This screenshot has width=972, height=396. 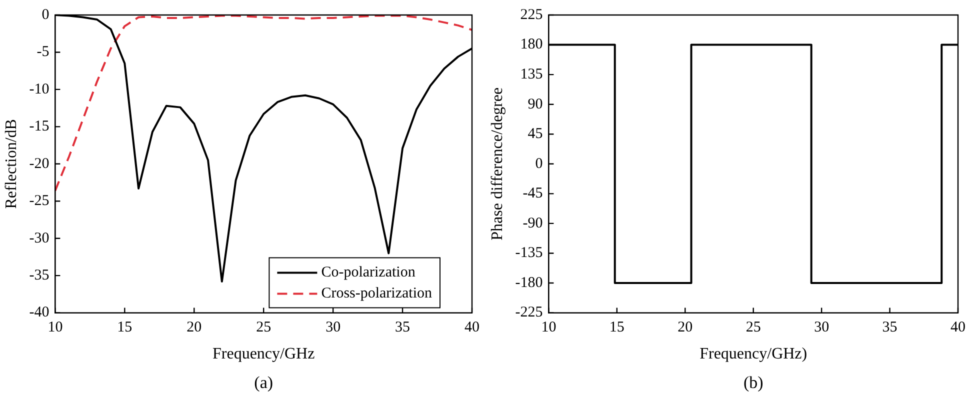 What do you see at coordinates (529, 312) in the screenshot?
I see `y-tick-label: -225` at bounding box center [529, 312].